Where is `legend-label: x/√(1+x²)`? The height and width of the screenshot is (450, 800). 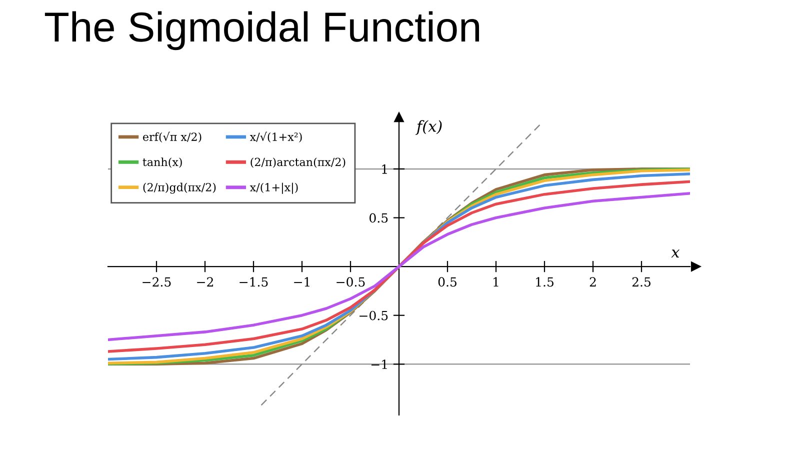
legend-label: x/√(1+x²) is located at coordinates (276, 137).